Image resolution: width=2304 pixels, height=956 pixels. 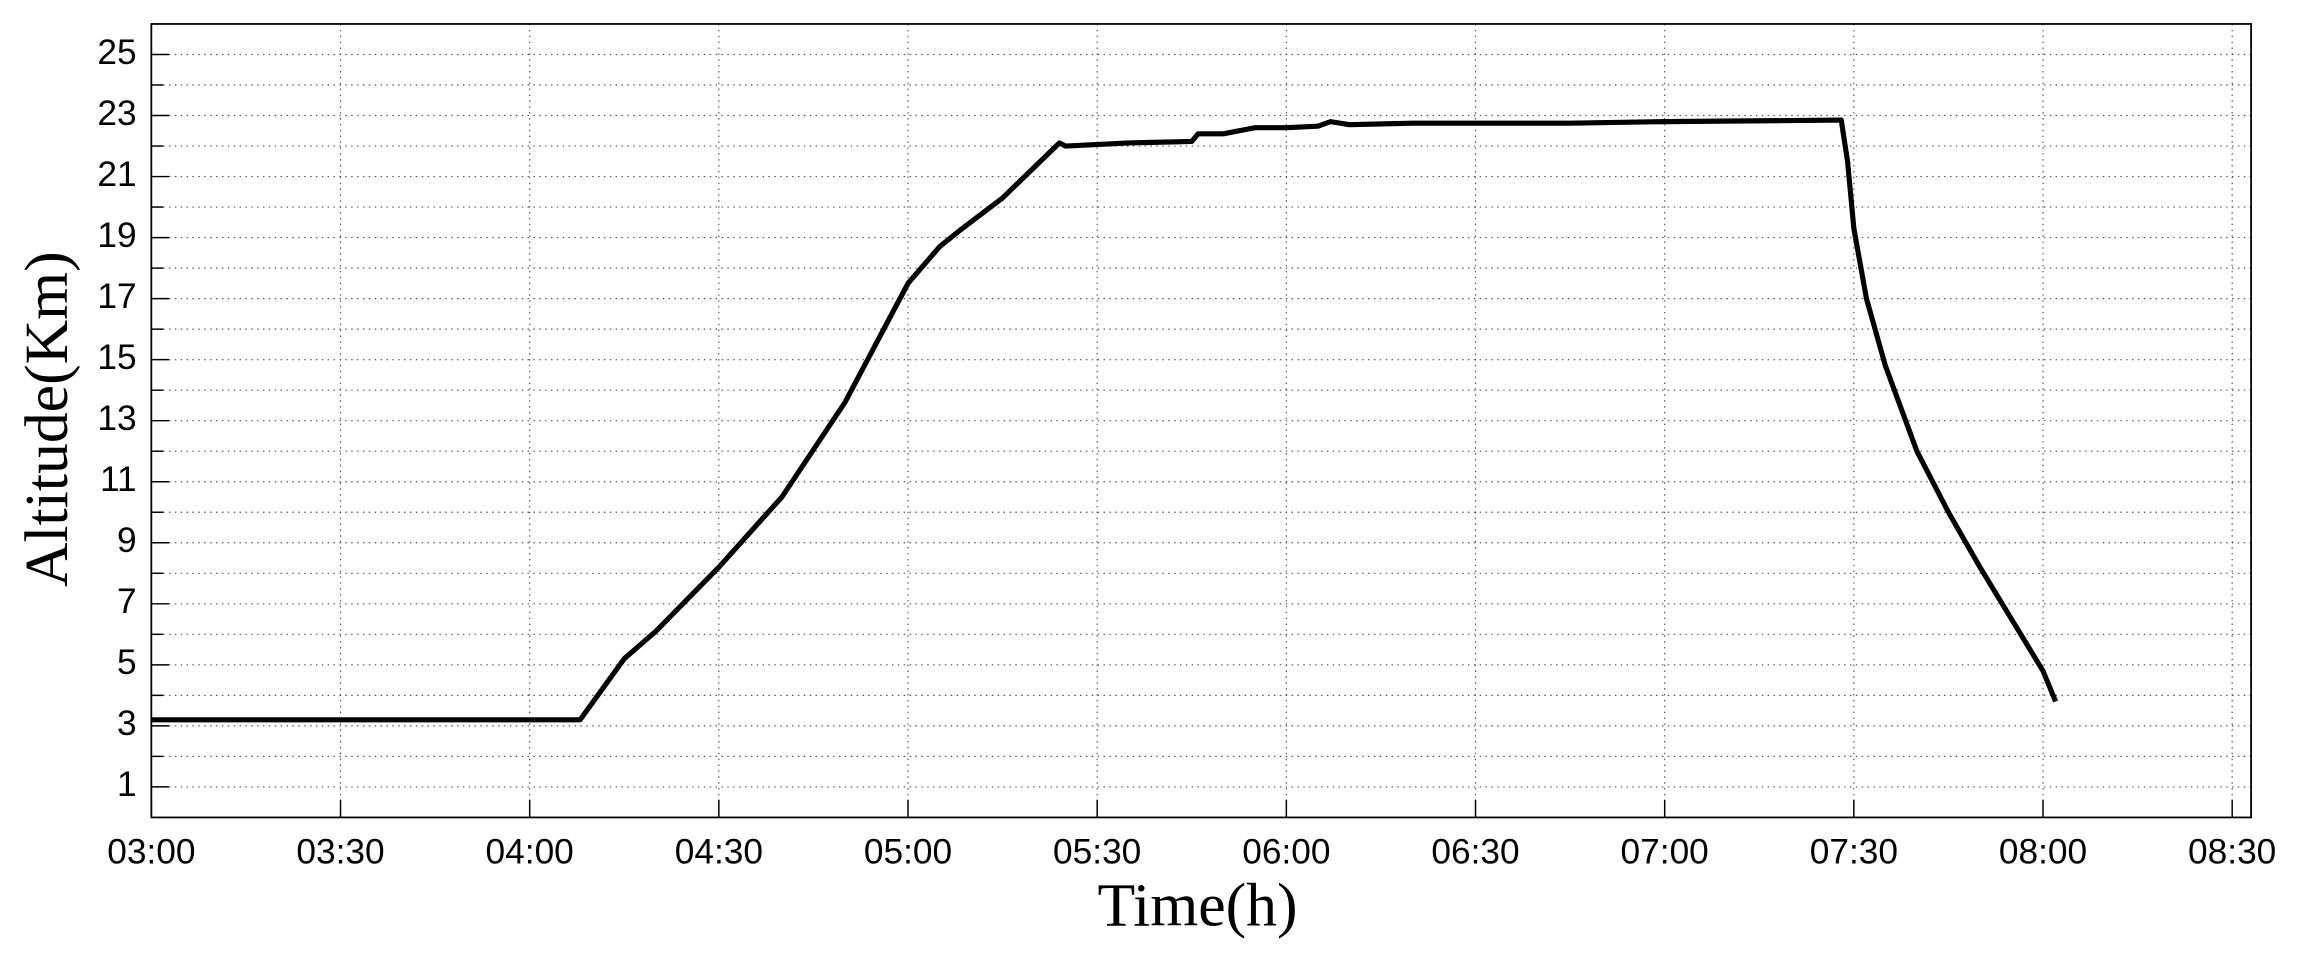 I want to click on x-tick-label: 03:30, so click(x=340, y=851).